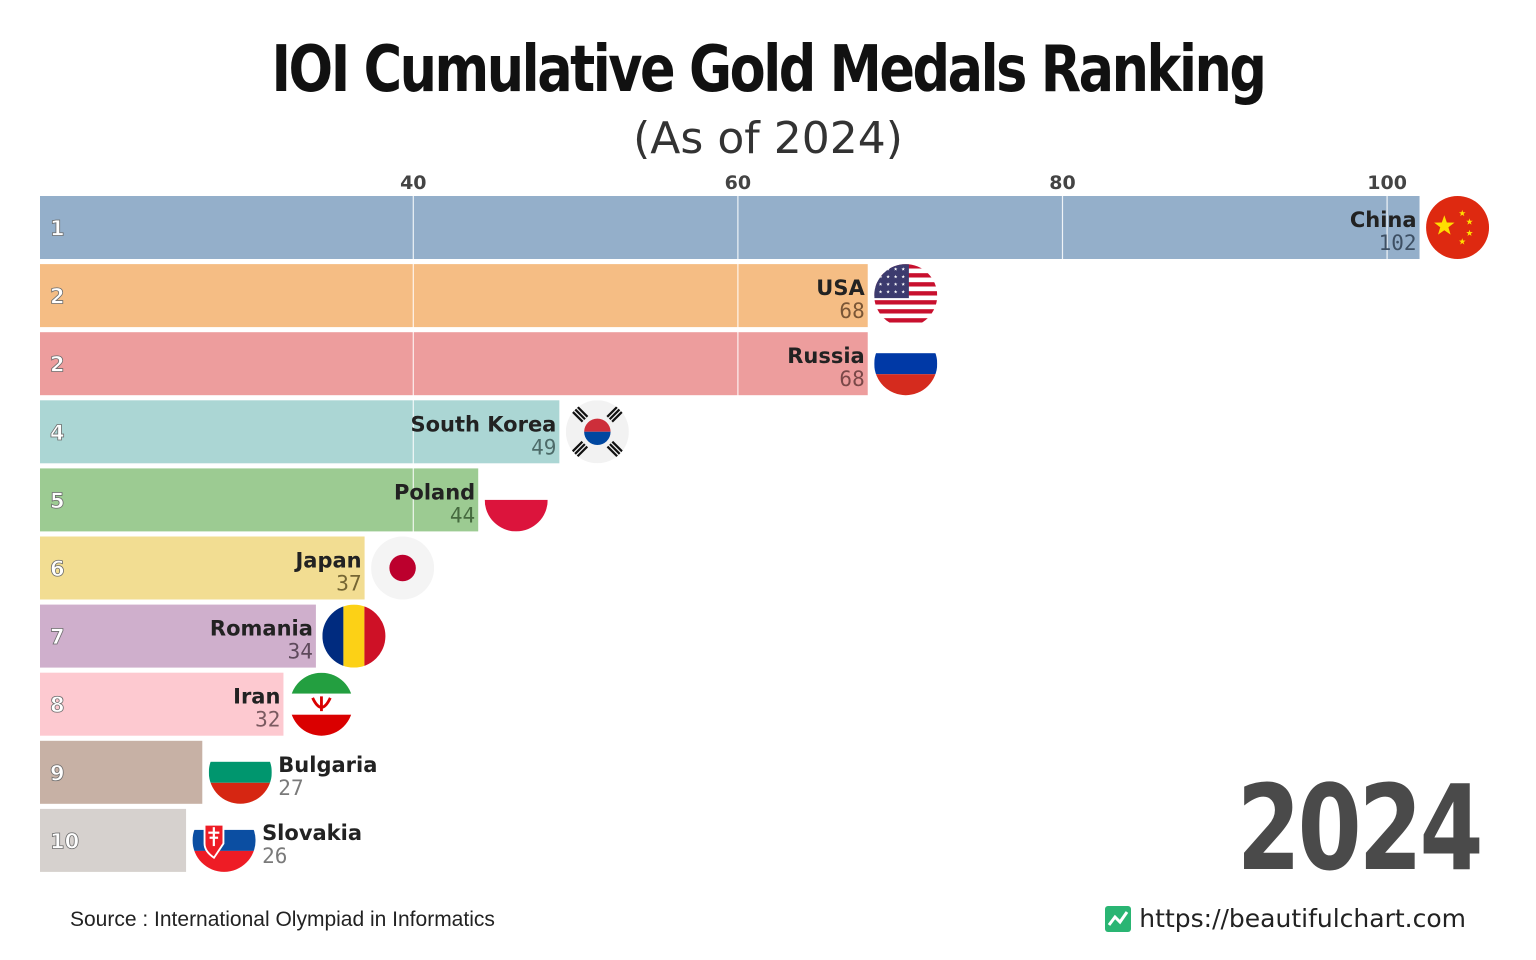  Describe the element at coordinates (1062, 183) in the screenshot. I see `x-tick-label: 80` at that location.